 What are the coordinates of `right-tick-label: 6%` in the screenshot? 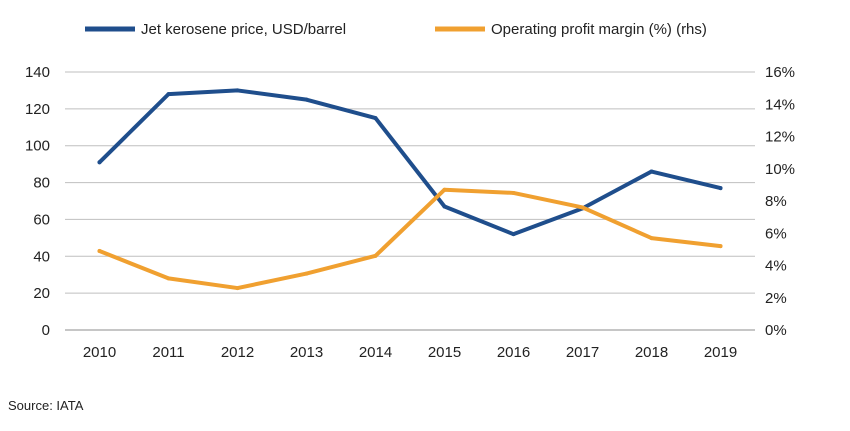 It's located at (776, 233).